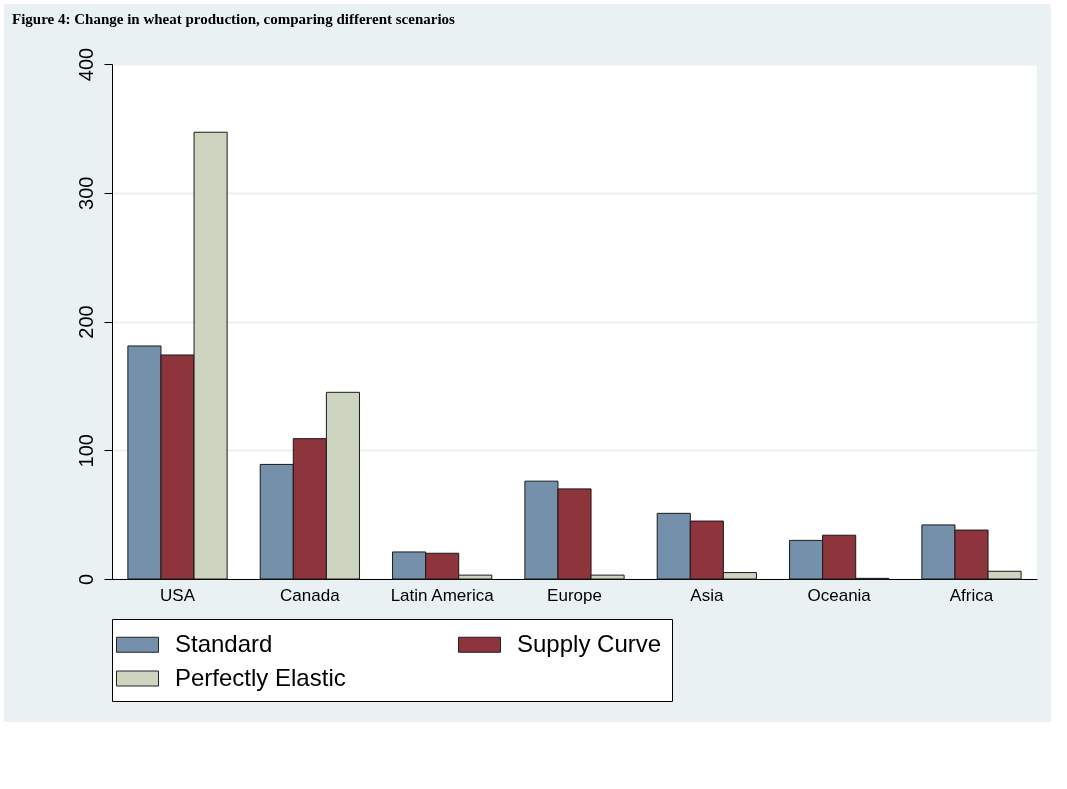  What do you see at coordinates (224, 643) in the screenshot?
I see `legend-label: Standard` at bounding box center [224, 643].